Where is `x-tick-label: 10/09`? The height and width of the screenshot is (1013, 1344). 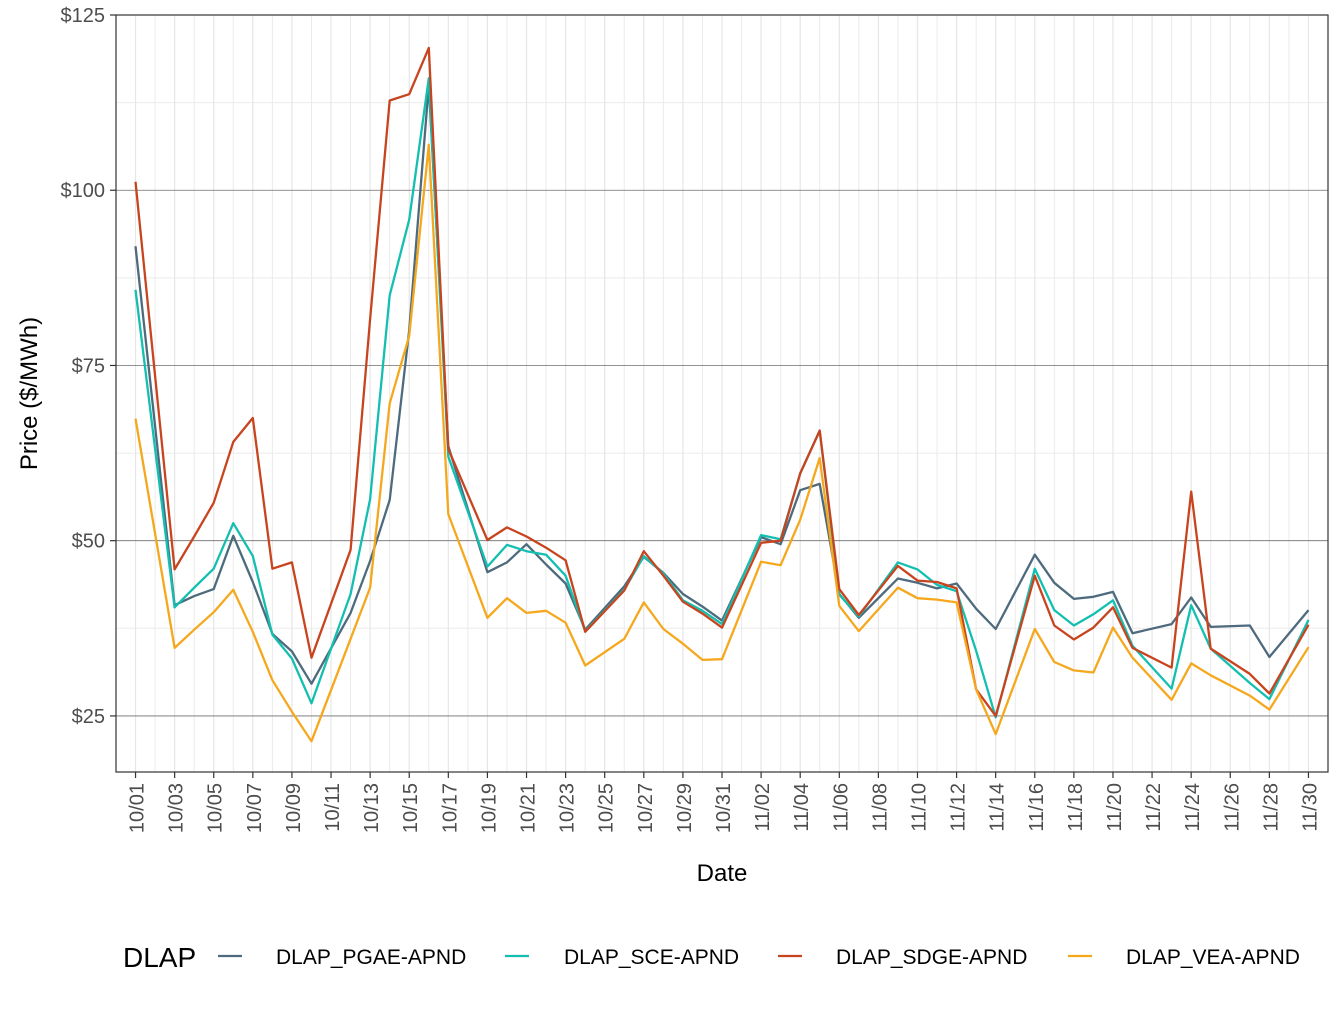
x-tick-label: 10/09 is located at coordinates (294, 808).